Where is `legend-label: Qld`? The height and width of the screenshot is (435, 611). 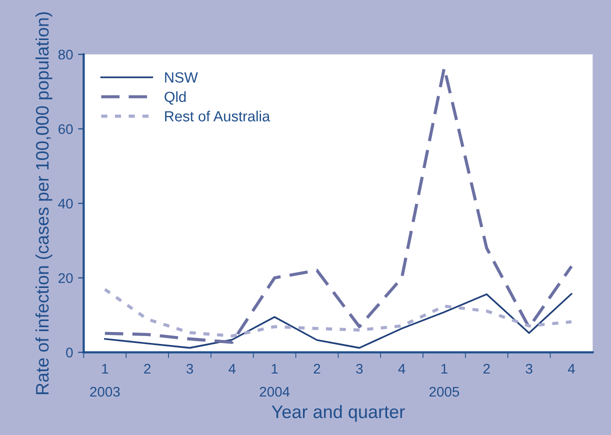
legend-label: Qld is located at coordinates (175, 98).